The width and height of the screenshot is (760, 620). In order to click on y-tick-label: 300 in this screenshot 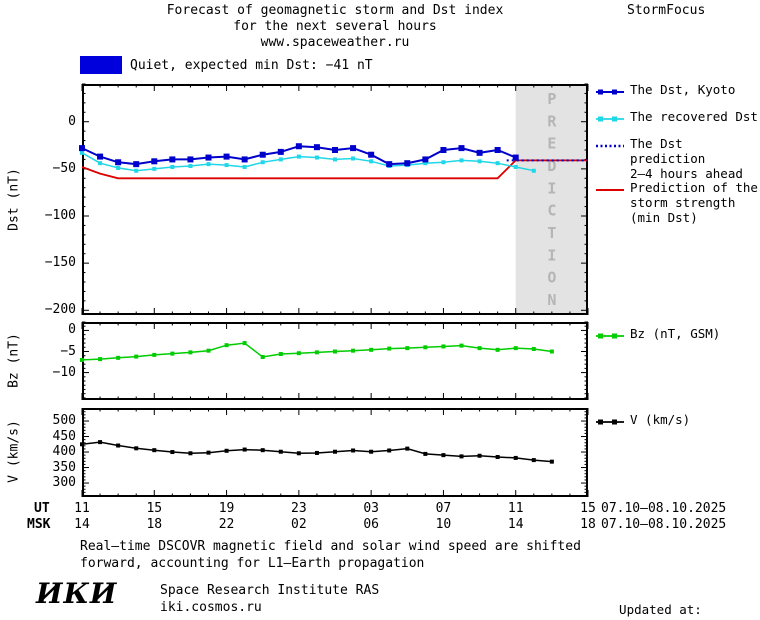, I will do `click(64, 483)`.